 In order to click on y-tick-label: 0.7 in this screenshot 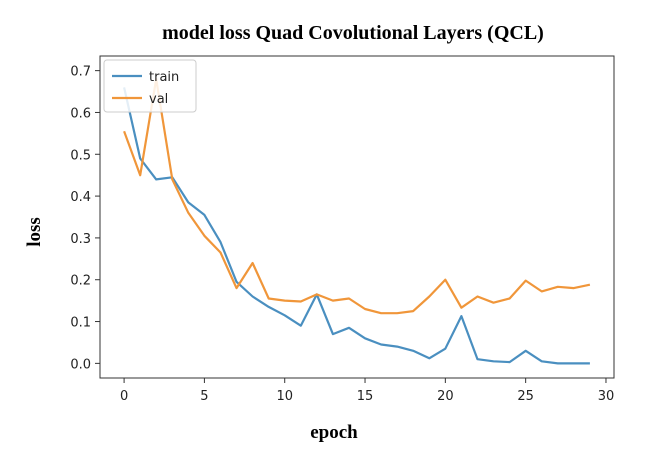, I will do `click(80, 72)`.